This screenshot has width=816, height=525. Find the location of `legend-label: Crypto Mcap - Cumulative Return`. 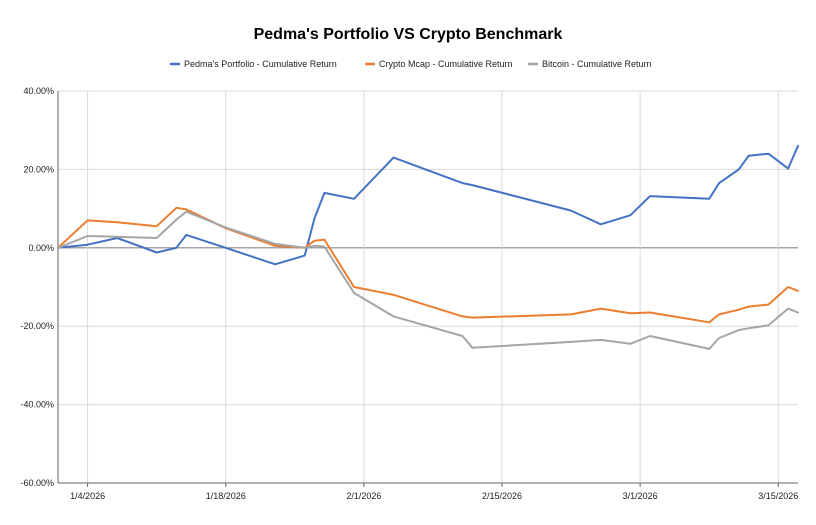

legend-label: Crypto Mcap - Cumulative Return is located at coordinates (446, 64).